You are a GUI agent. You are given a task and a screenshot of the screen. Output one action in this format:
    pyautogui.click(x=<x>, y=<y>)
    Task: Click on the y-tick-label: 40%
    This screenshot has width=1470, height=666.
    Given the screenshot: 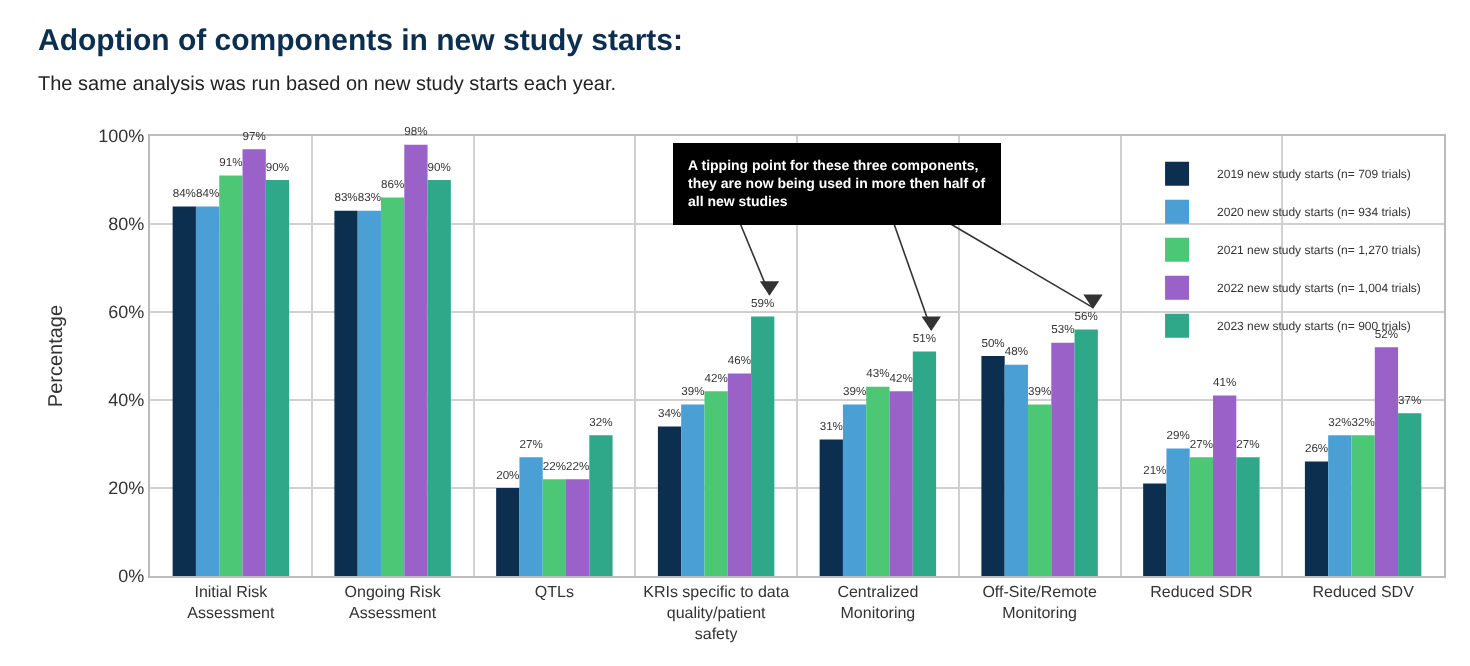 What is the action you would take?
    pyautogui.click(x=126, y=400)
    